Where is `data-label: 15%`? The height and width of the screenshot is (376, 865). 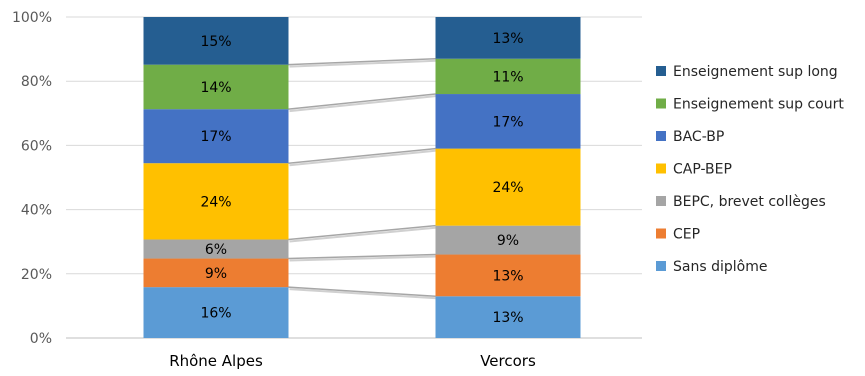 data-label: 15% is located at coordinates (215, 42).